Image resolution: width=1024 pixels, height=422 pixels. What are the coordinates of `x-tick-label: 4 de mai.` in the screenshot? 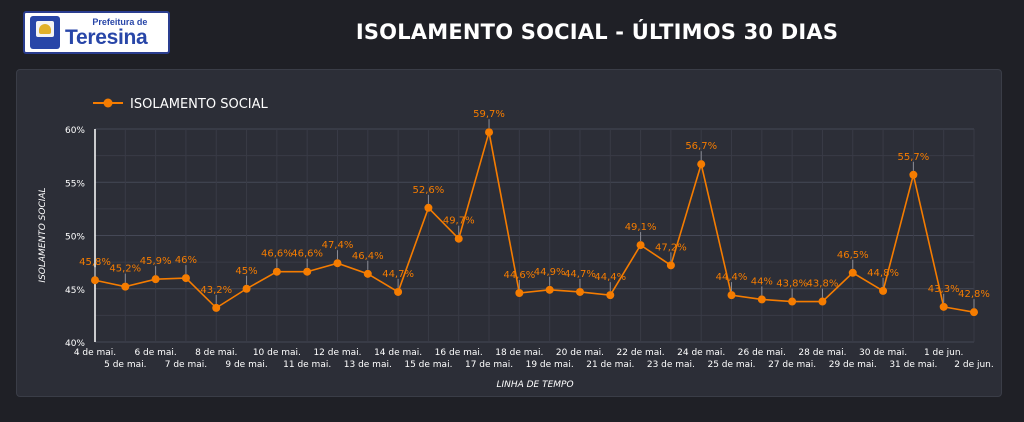 It's located at (95, 353).